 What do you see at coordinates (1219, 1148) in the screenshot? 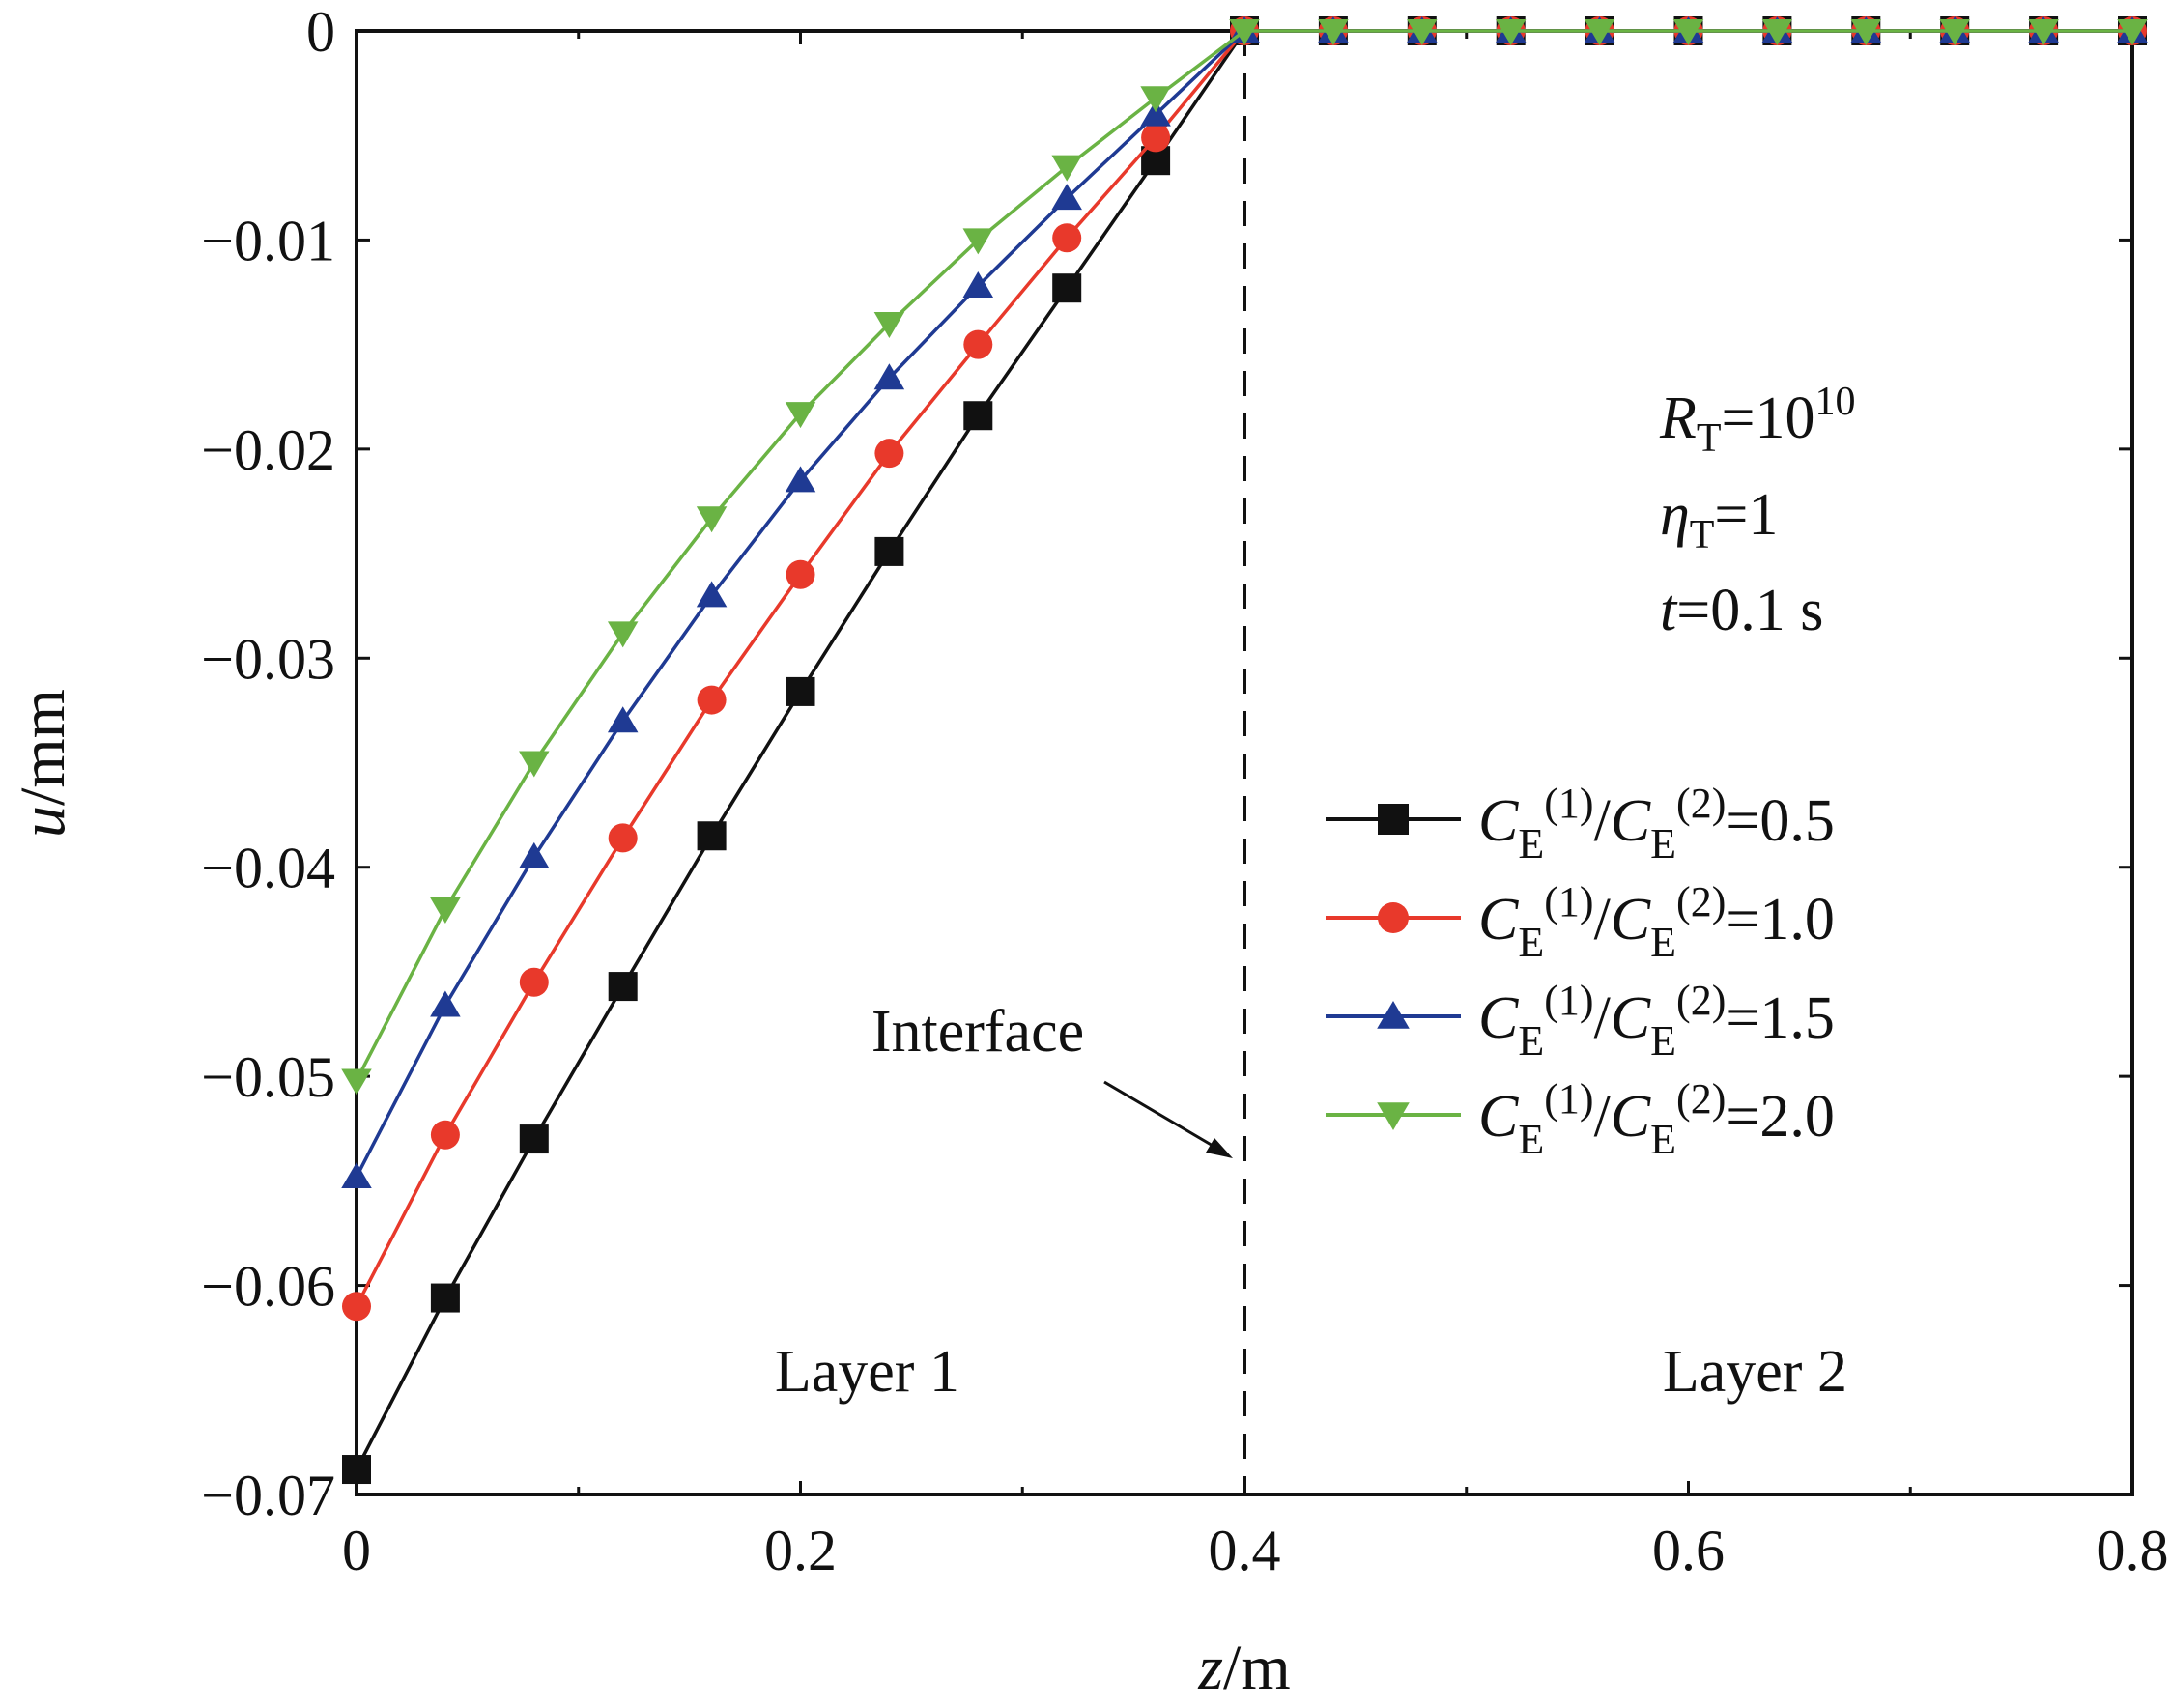
I see `interface-arrow-head` at bounding box center [1219, 1148].